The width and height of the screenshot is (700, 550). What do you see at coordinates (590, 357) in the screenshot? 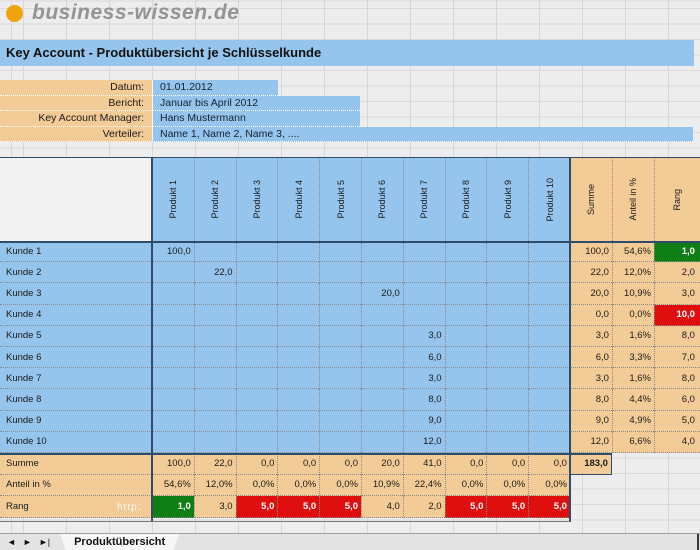
I see `summe-cell: 6,0` at bounding box center [590, 357].